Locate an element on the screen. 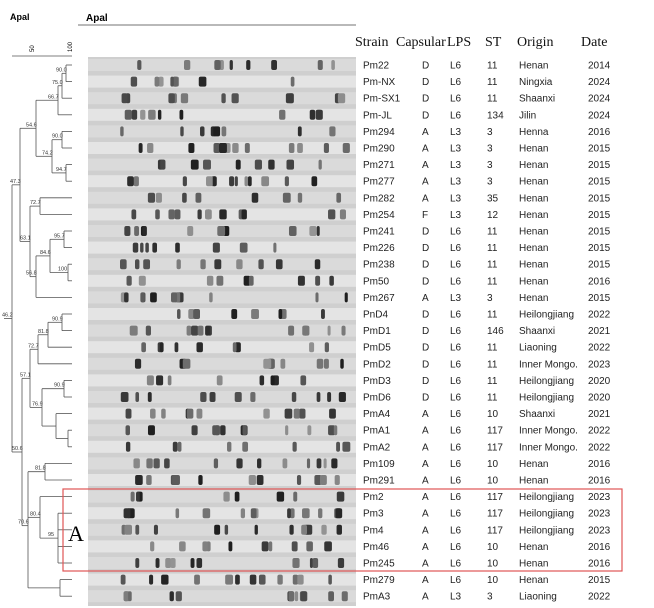 This screenshot has height=608, width=654. node-label: 57.1 is located at coordinates (25, 375).